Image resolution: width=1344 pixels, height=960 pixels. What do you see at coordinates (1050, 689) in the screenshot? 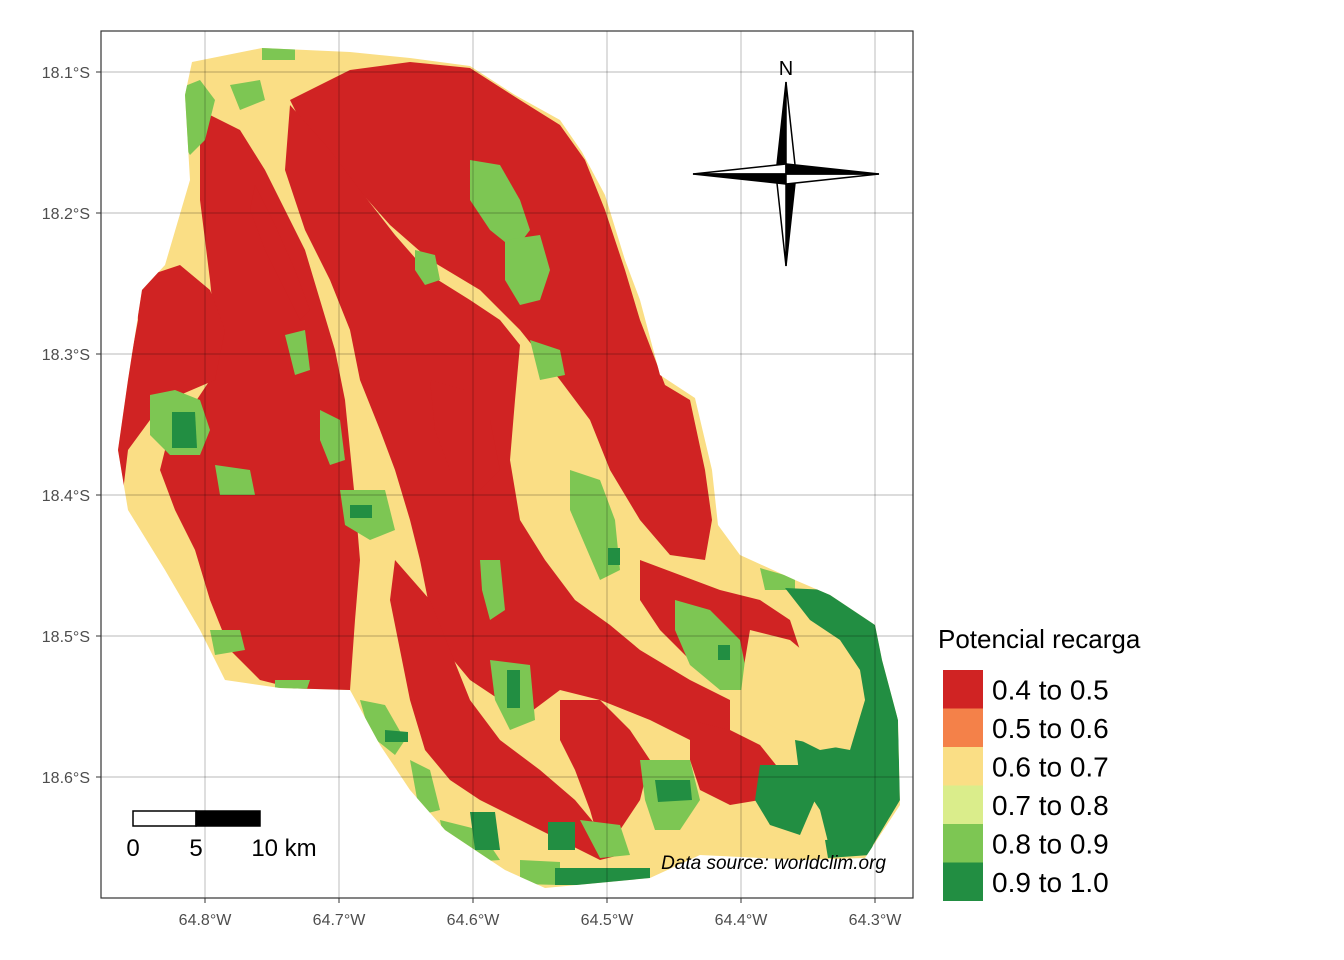
I see `legend-label: 0.4 to 0.5` at bounding box center [1050, 689].